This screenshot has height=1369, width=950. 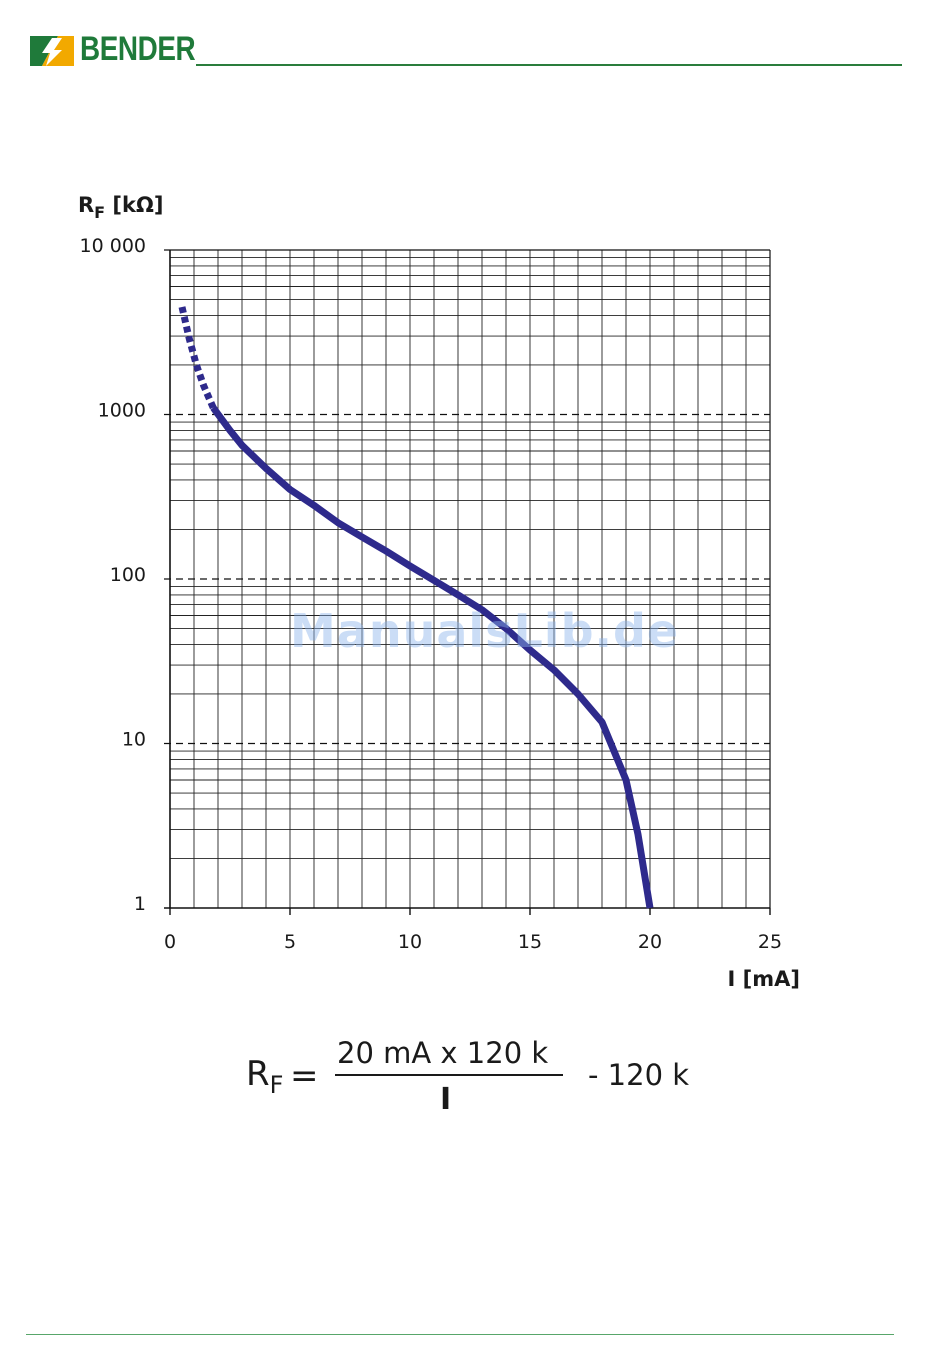 What do you see at coordinates (475, 1080) in the screenshot?
I see `formula: RF = 20 mA x 120 k I - 120 k` at bounding box center [475, 1080].